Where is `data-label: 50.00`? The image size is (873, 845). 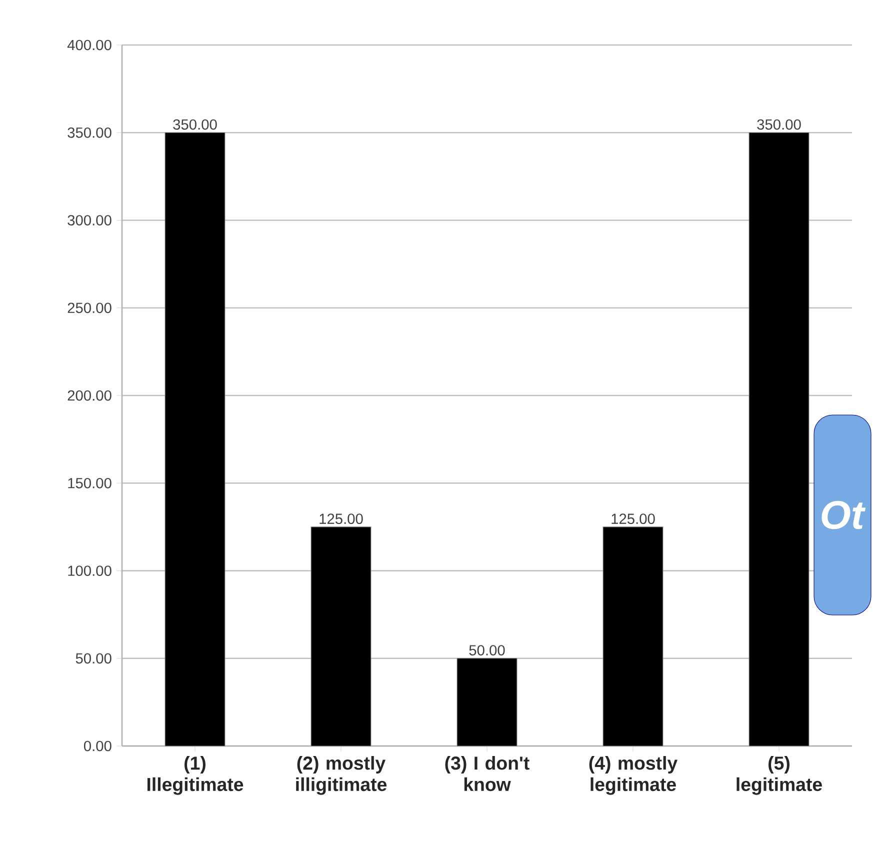 data-label: 50.00 is located at coordinates (487, 650).